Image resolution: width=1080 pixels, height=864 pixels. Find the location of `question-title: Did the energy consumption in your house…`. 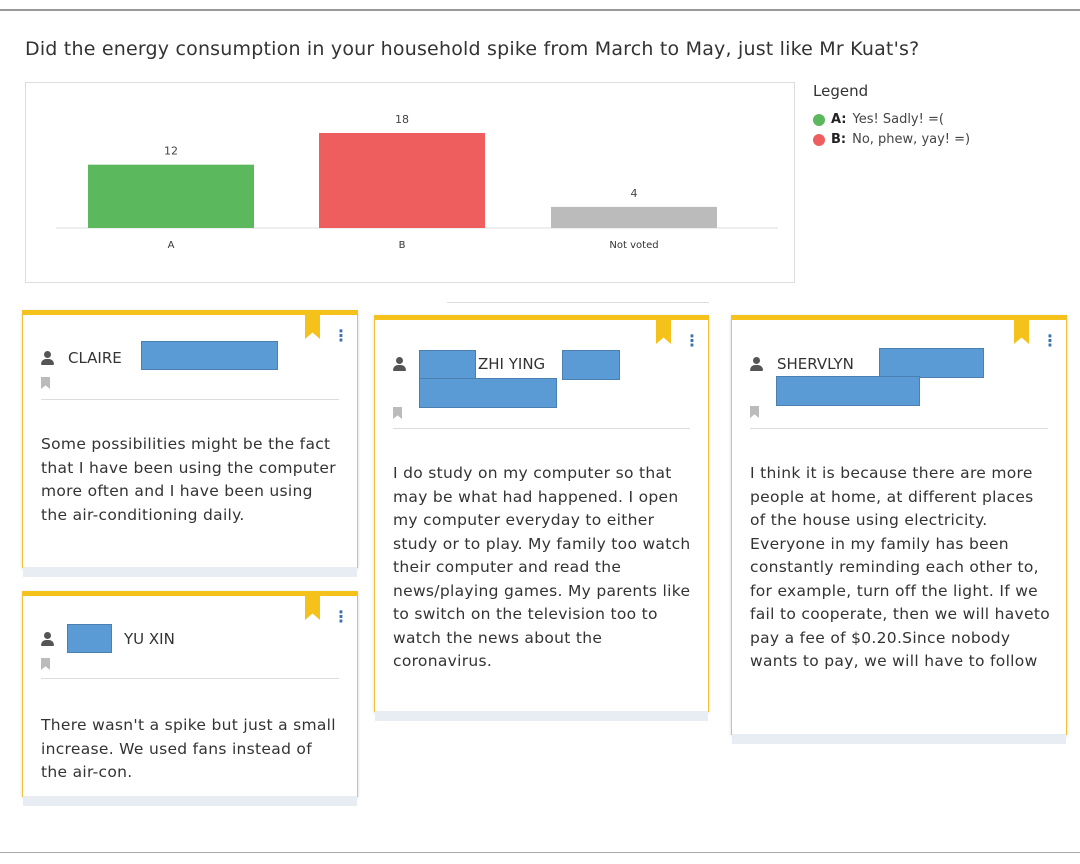

question-title: Did the energy consumption in your house… is located at coordinates (472, 49).